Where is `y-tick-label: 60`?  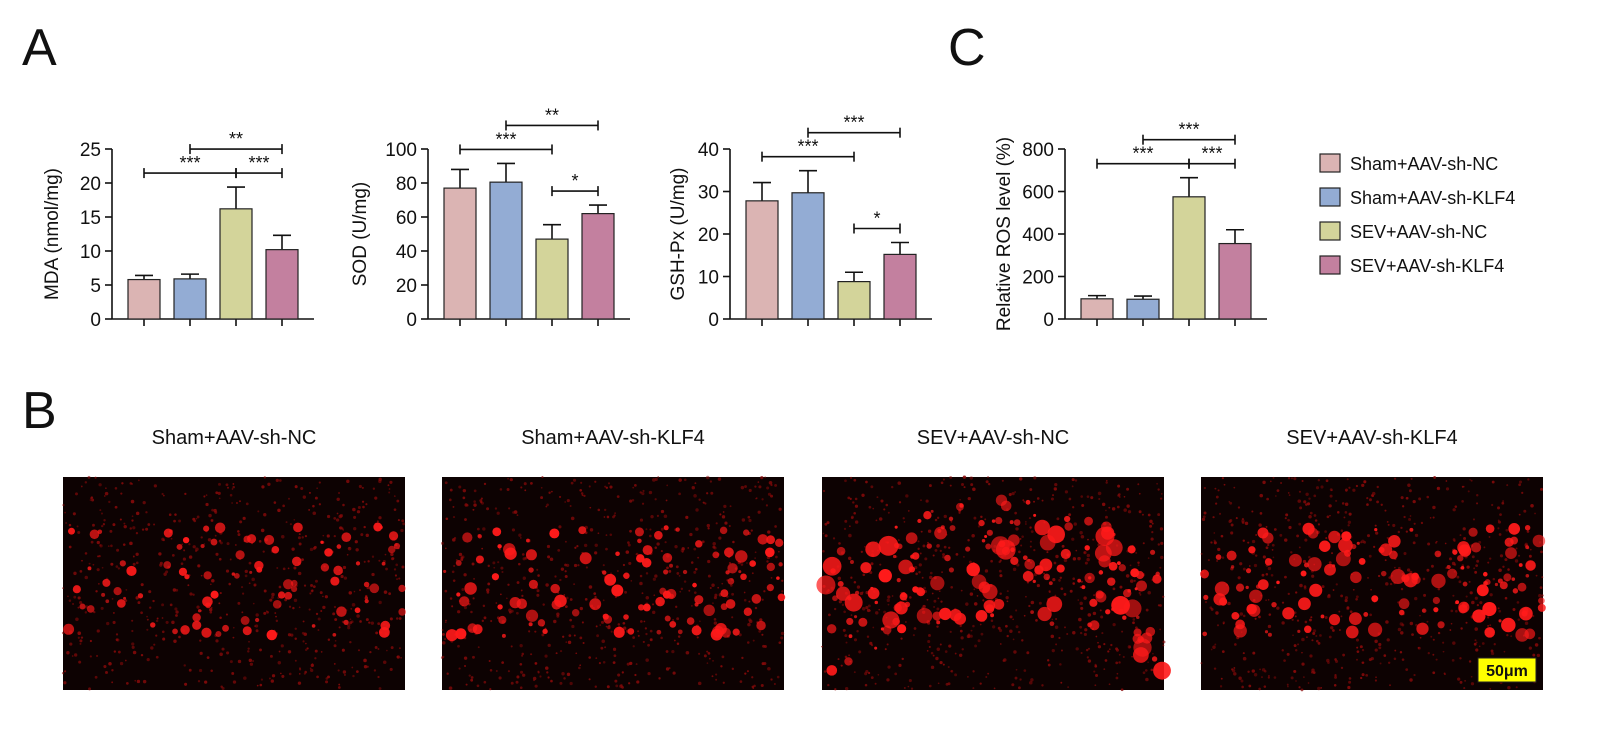 y-tick-label: 60 is located at coordinates (406, 218).